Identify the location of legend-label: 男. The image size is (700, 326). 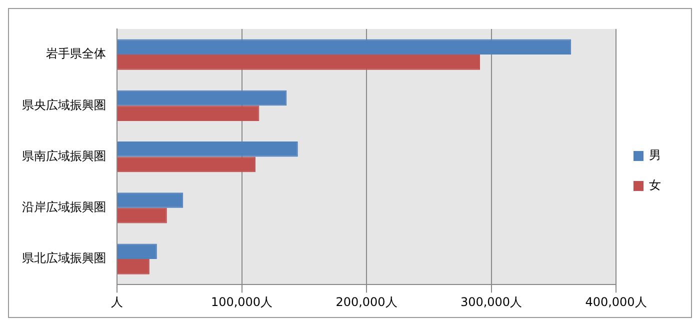
(655, 155).